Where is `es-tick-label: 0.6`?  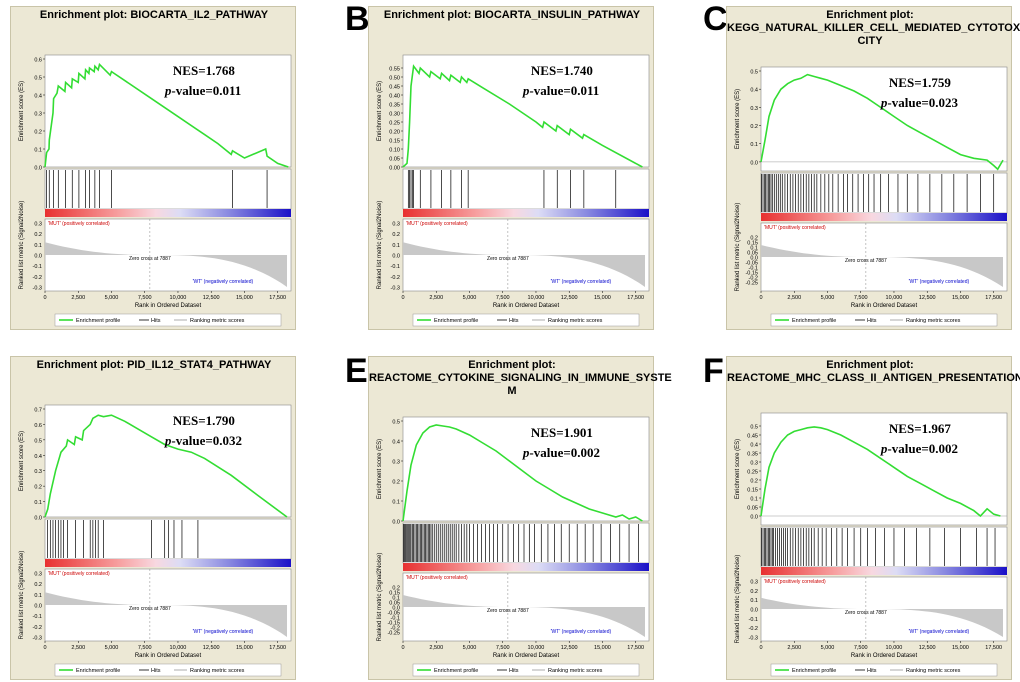
es-tick-label: 0.6 is located at coordinates (38, 61).